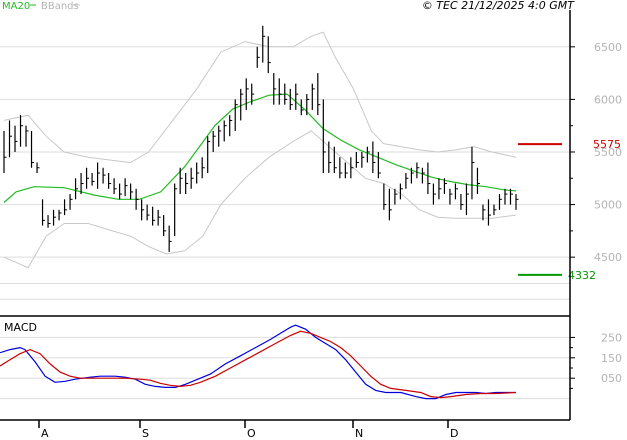  I want to click on macd-lines, so click(258, 362).